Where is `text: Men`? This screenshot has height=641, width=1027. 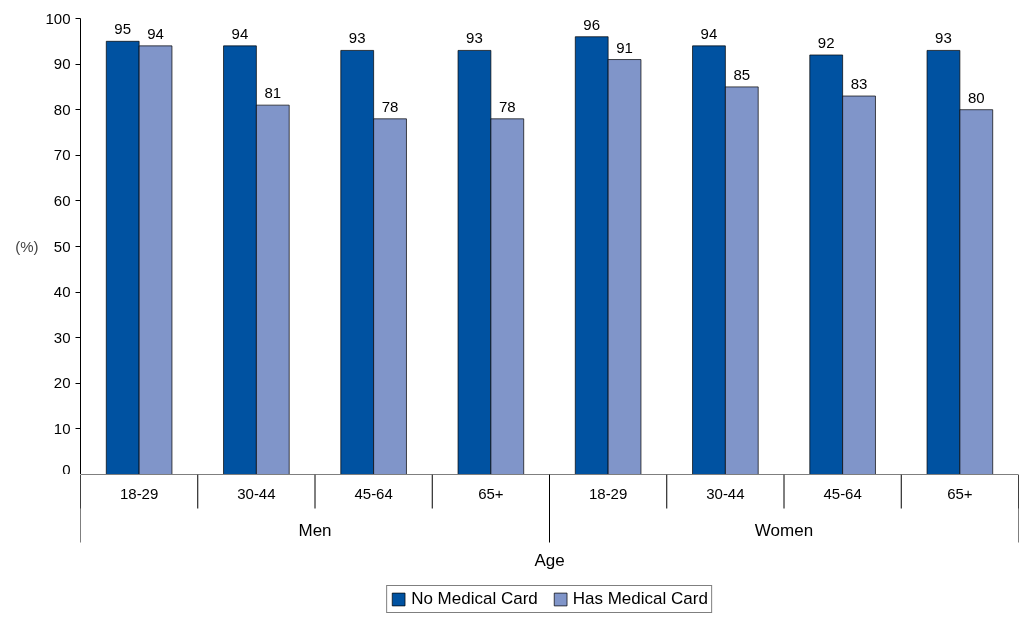 text: Men is located at coordinates (315, 530).